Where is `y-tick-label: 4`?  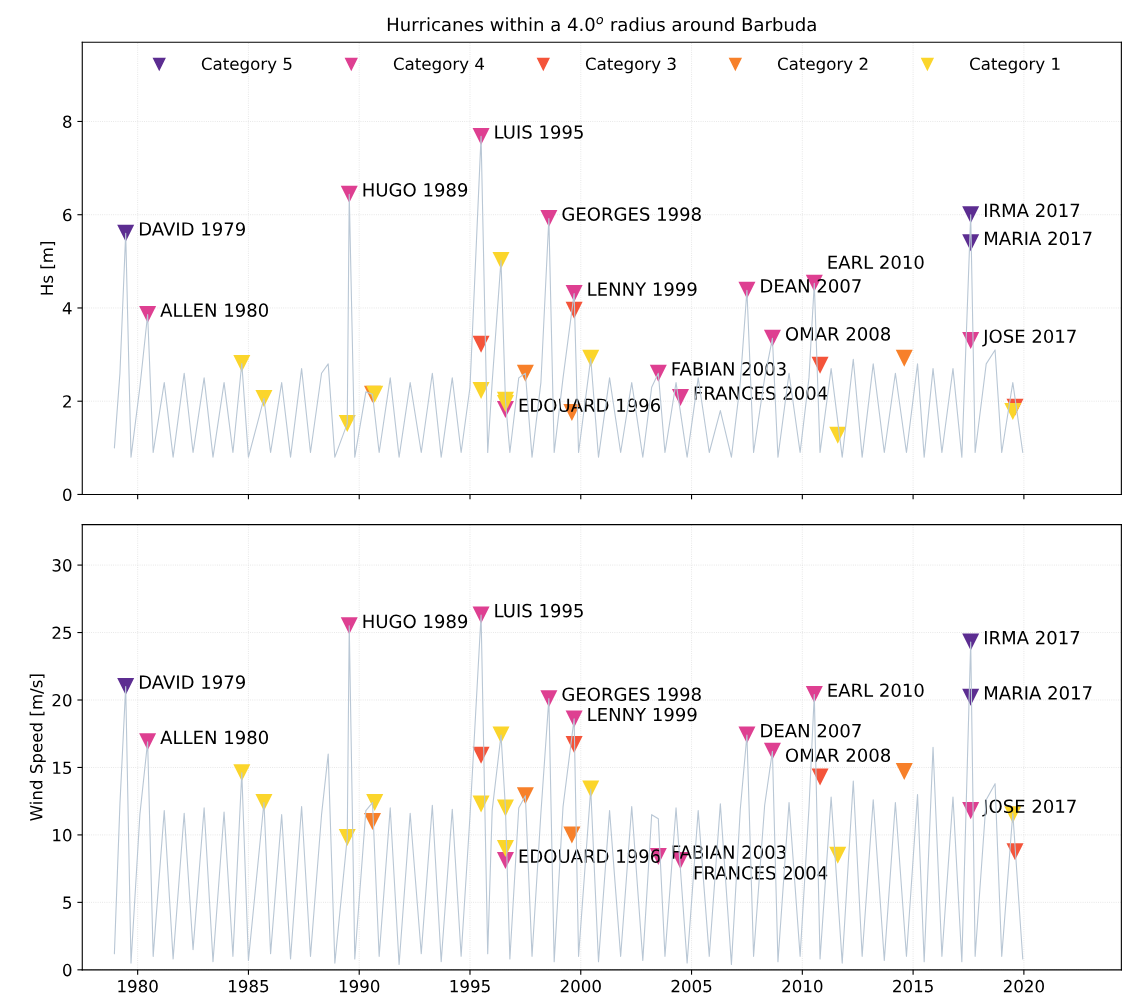 y-tick-label: 4 is located at coordinates (67, 308).